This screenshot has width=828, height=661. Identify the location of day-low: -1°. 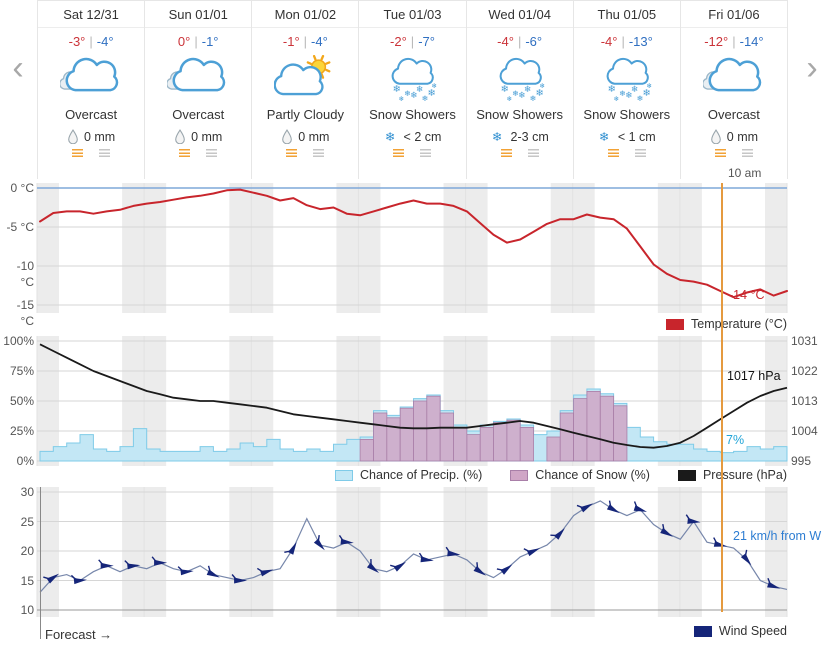
(210, 41).